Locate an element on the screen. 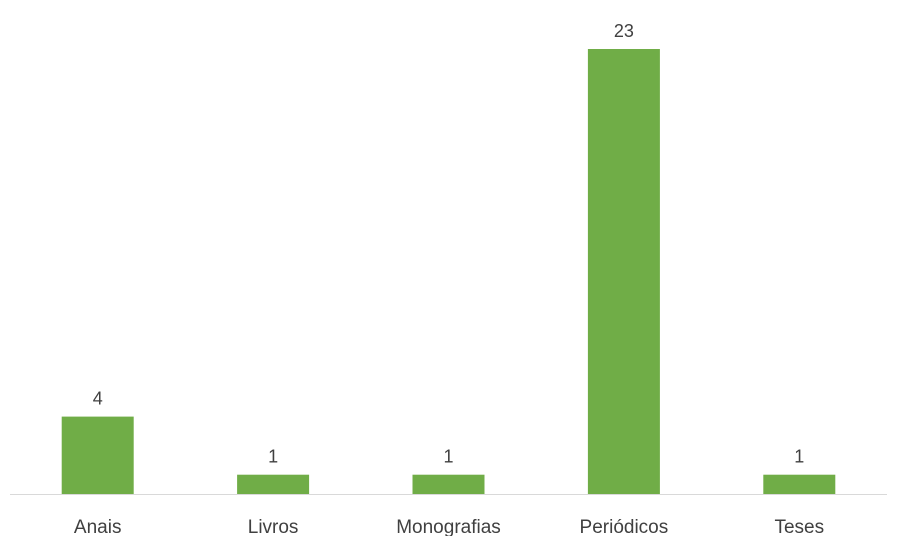 Image resolution: width=897 pixels, height=536 pixels. x-tick-label: Anais is located at coordinates (98, 526).